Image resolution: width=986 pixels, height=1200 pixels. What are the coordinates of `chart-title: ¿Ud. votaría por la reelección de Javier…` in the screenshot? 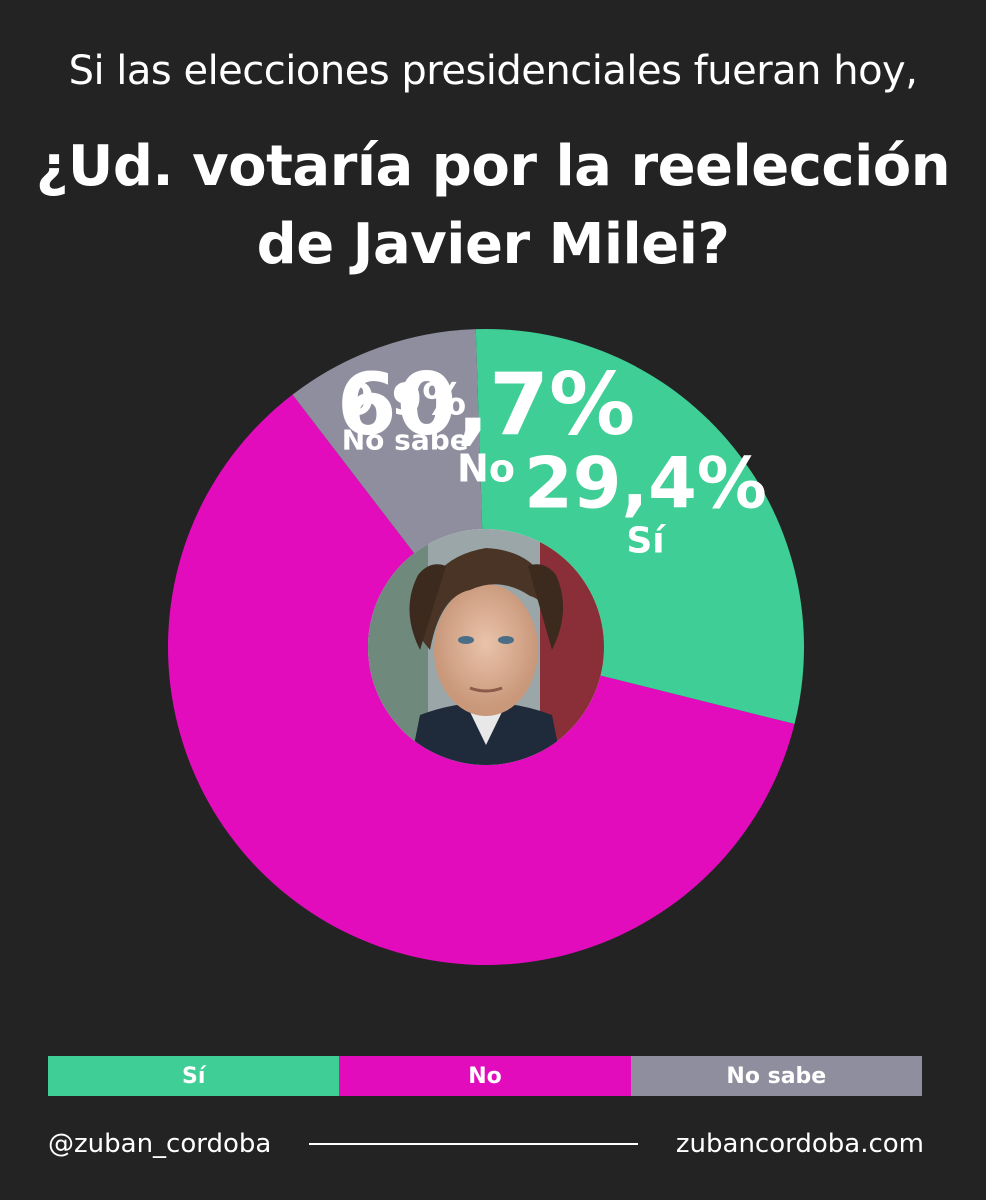 It's located at (493, 206).